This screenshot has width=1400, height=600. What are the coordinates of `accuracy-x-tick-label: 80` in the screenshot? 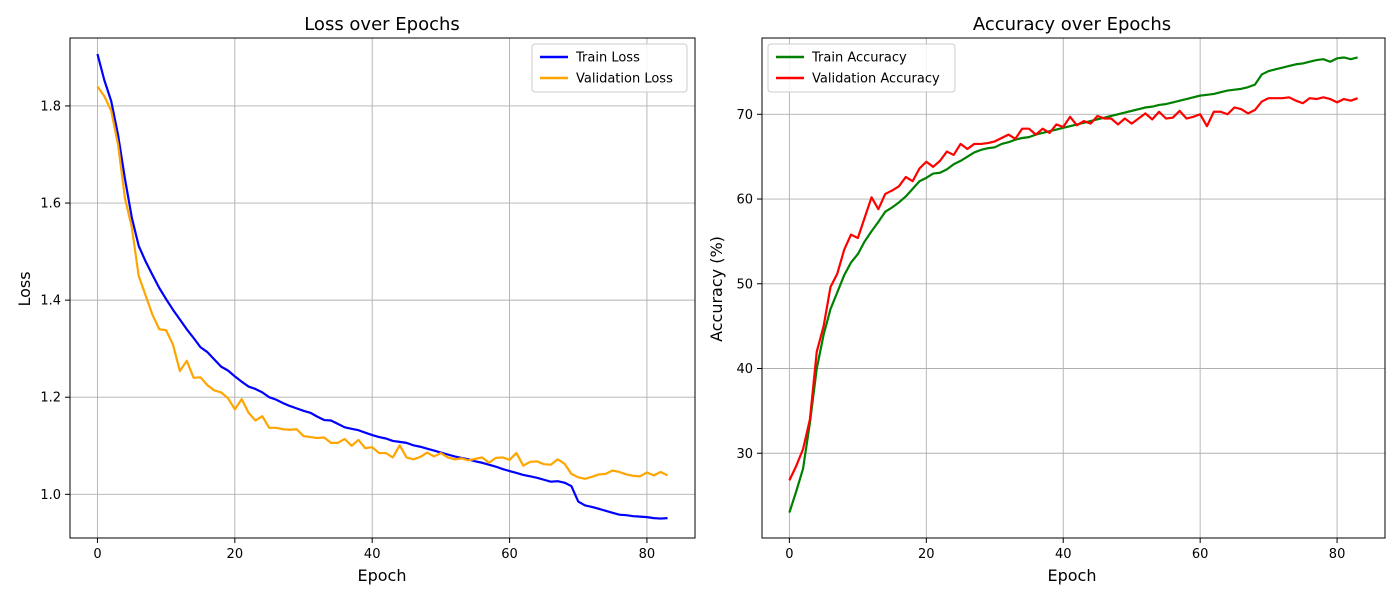 It's located at (1337, 554).